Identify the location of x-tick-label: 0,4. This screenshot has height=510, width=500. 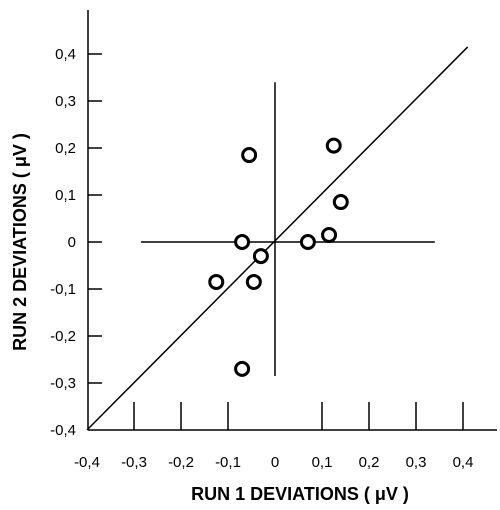
(463, 462).